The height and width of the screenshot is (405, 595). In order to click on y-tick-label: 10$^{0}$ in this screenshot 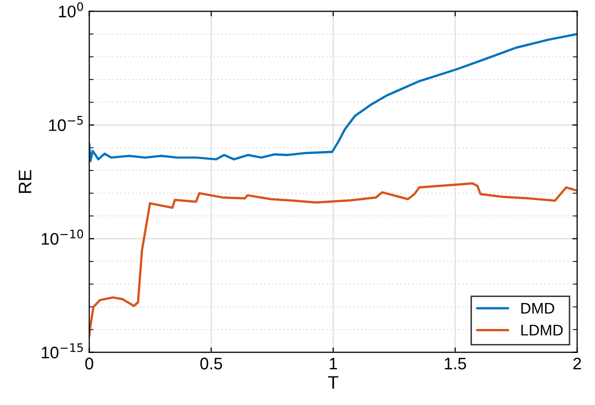, I will do `click(71, 10)`.